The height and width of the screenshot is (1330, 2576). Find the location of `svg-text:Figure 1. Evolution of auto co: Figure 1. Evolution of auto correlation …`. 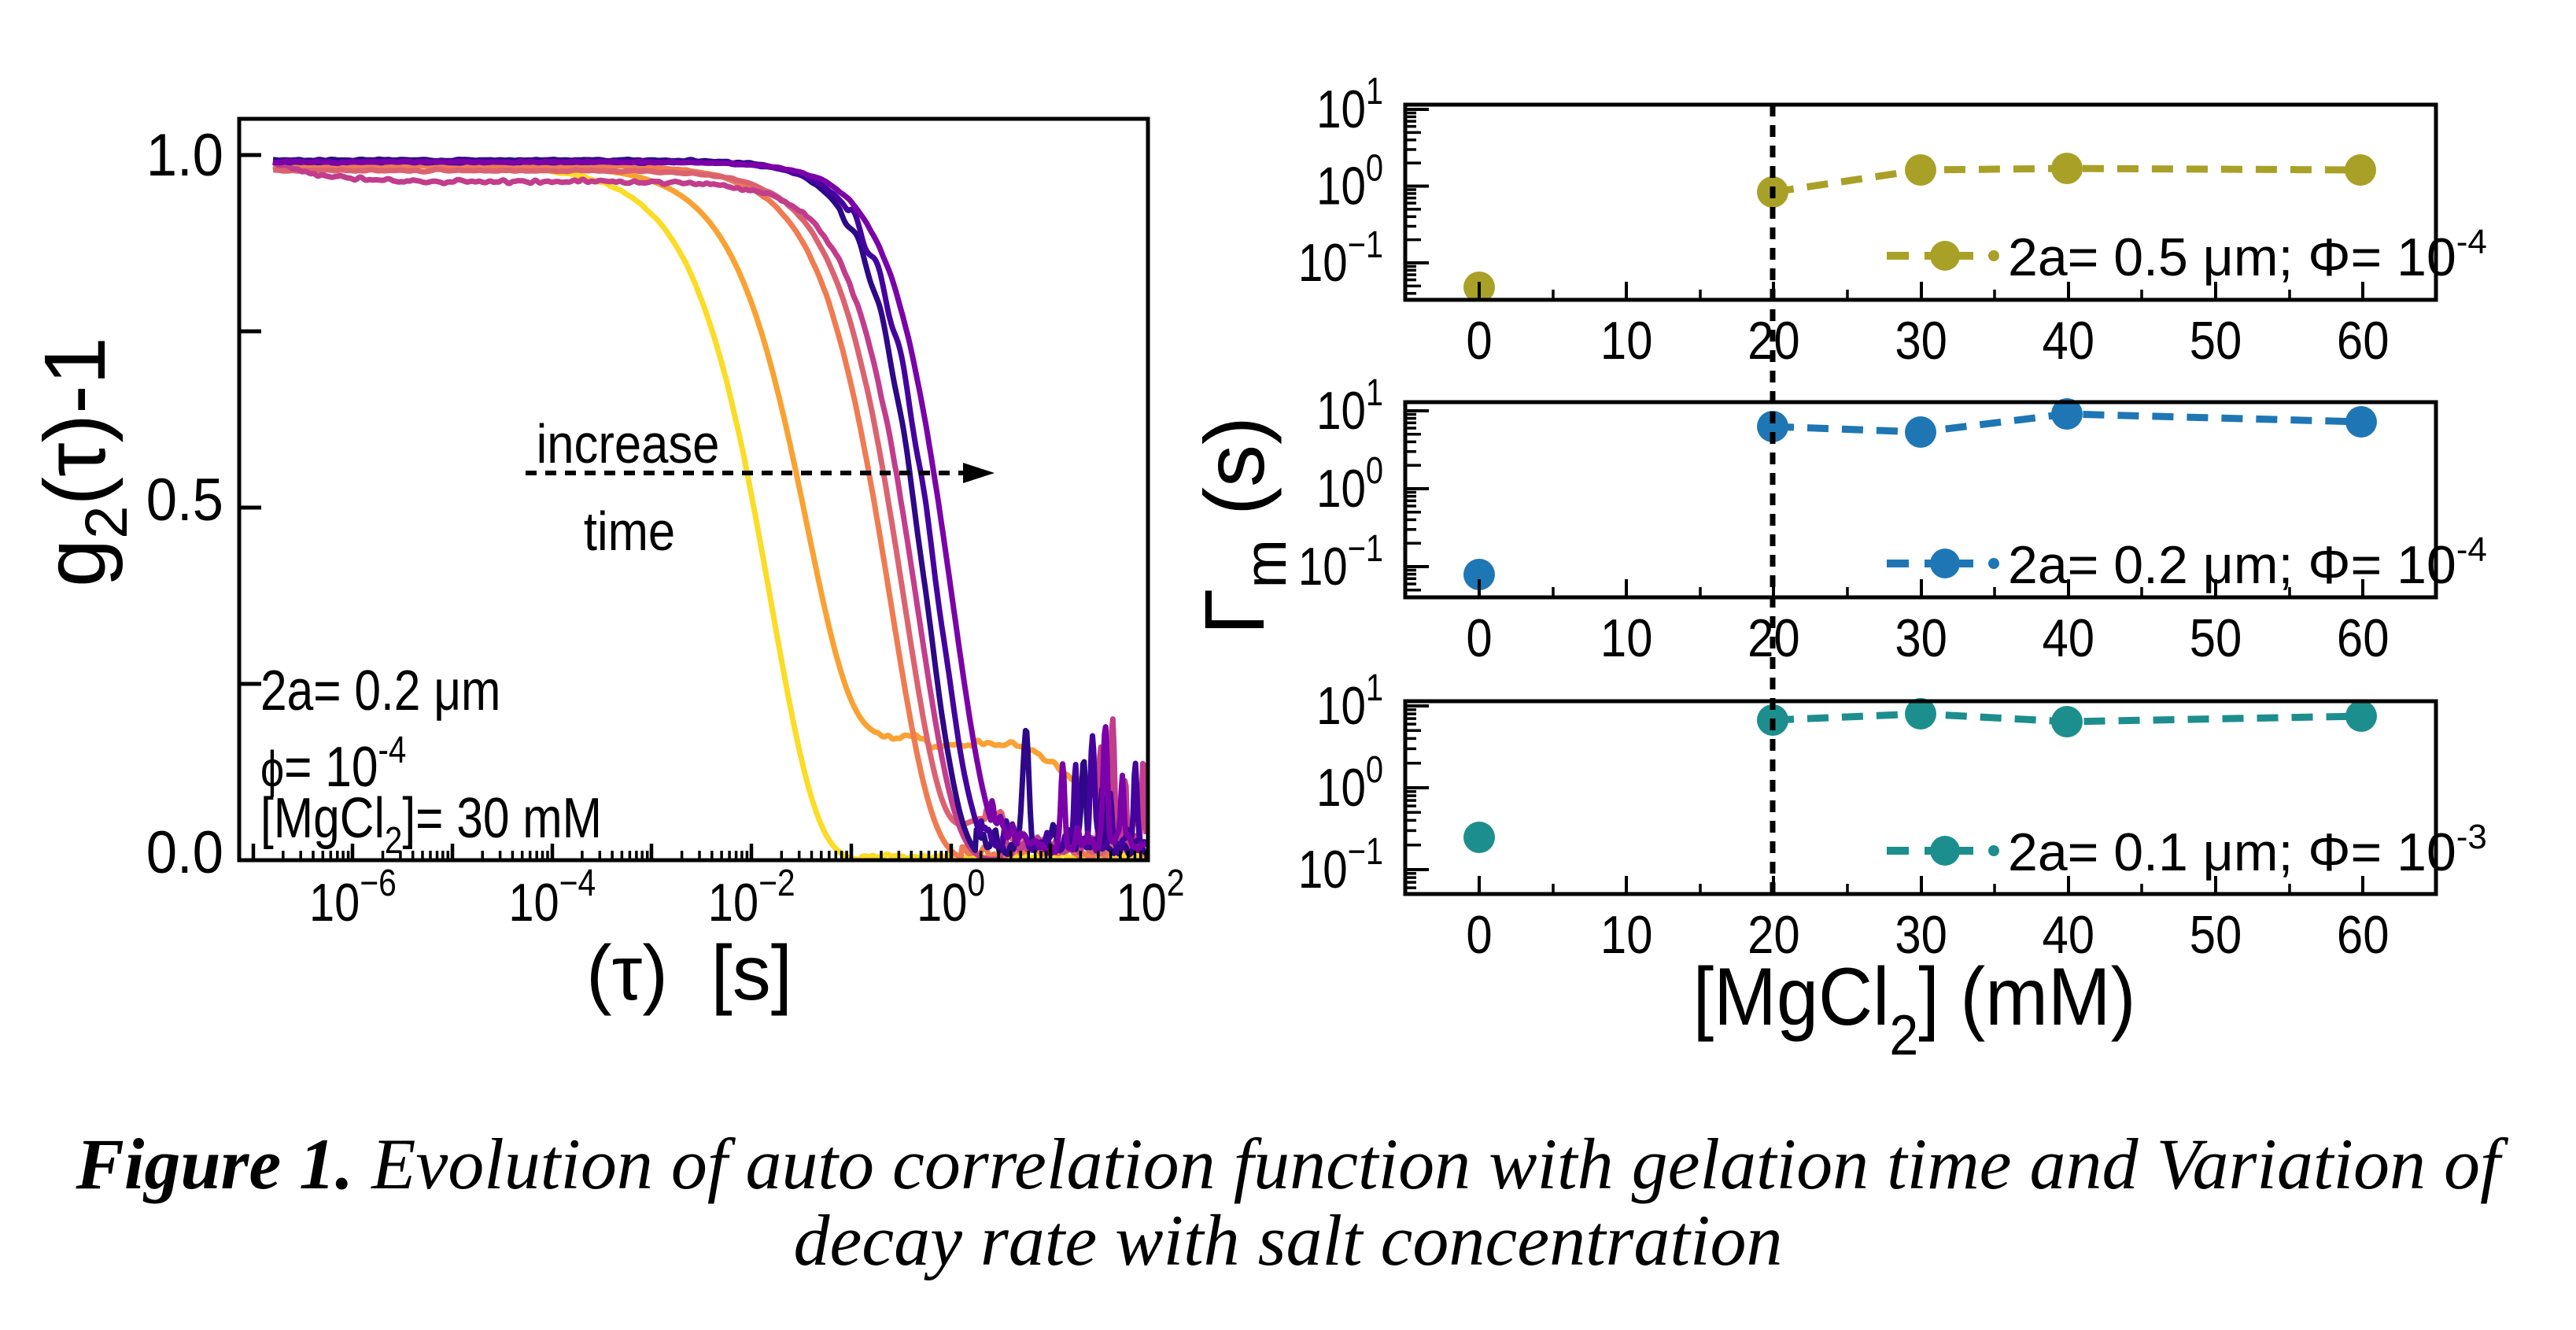

svg-text:Figure 1. Evolution of auto co: Figure 1. Evolution of auto correlation … is located at coordinates (1292, 1164).